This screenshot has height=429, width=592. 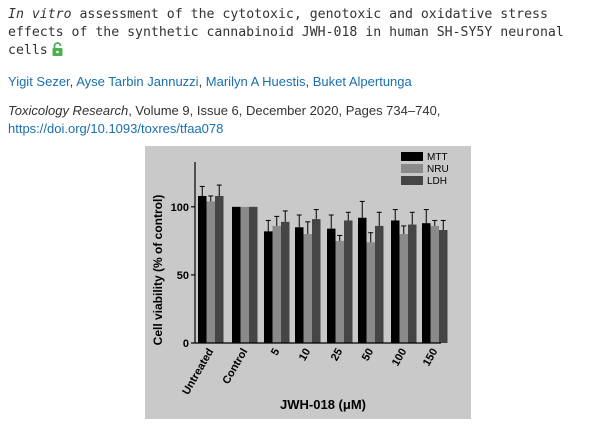 I want to click on author-link: Buket Alpertunga, so click(x=362, y=81).